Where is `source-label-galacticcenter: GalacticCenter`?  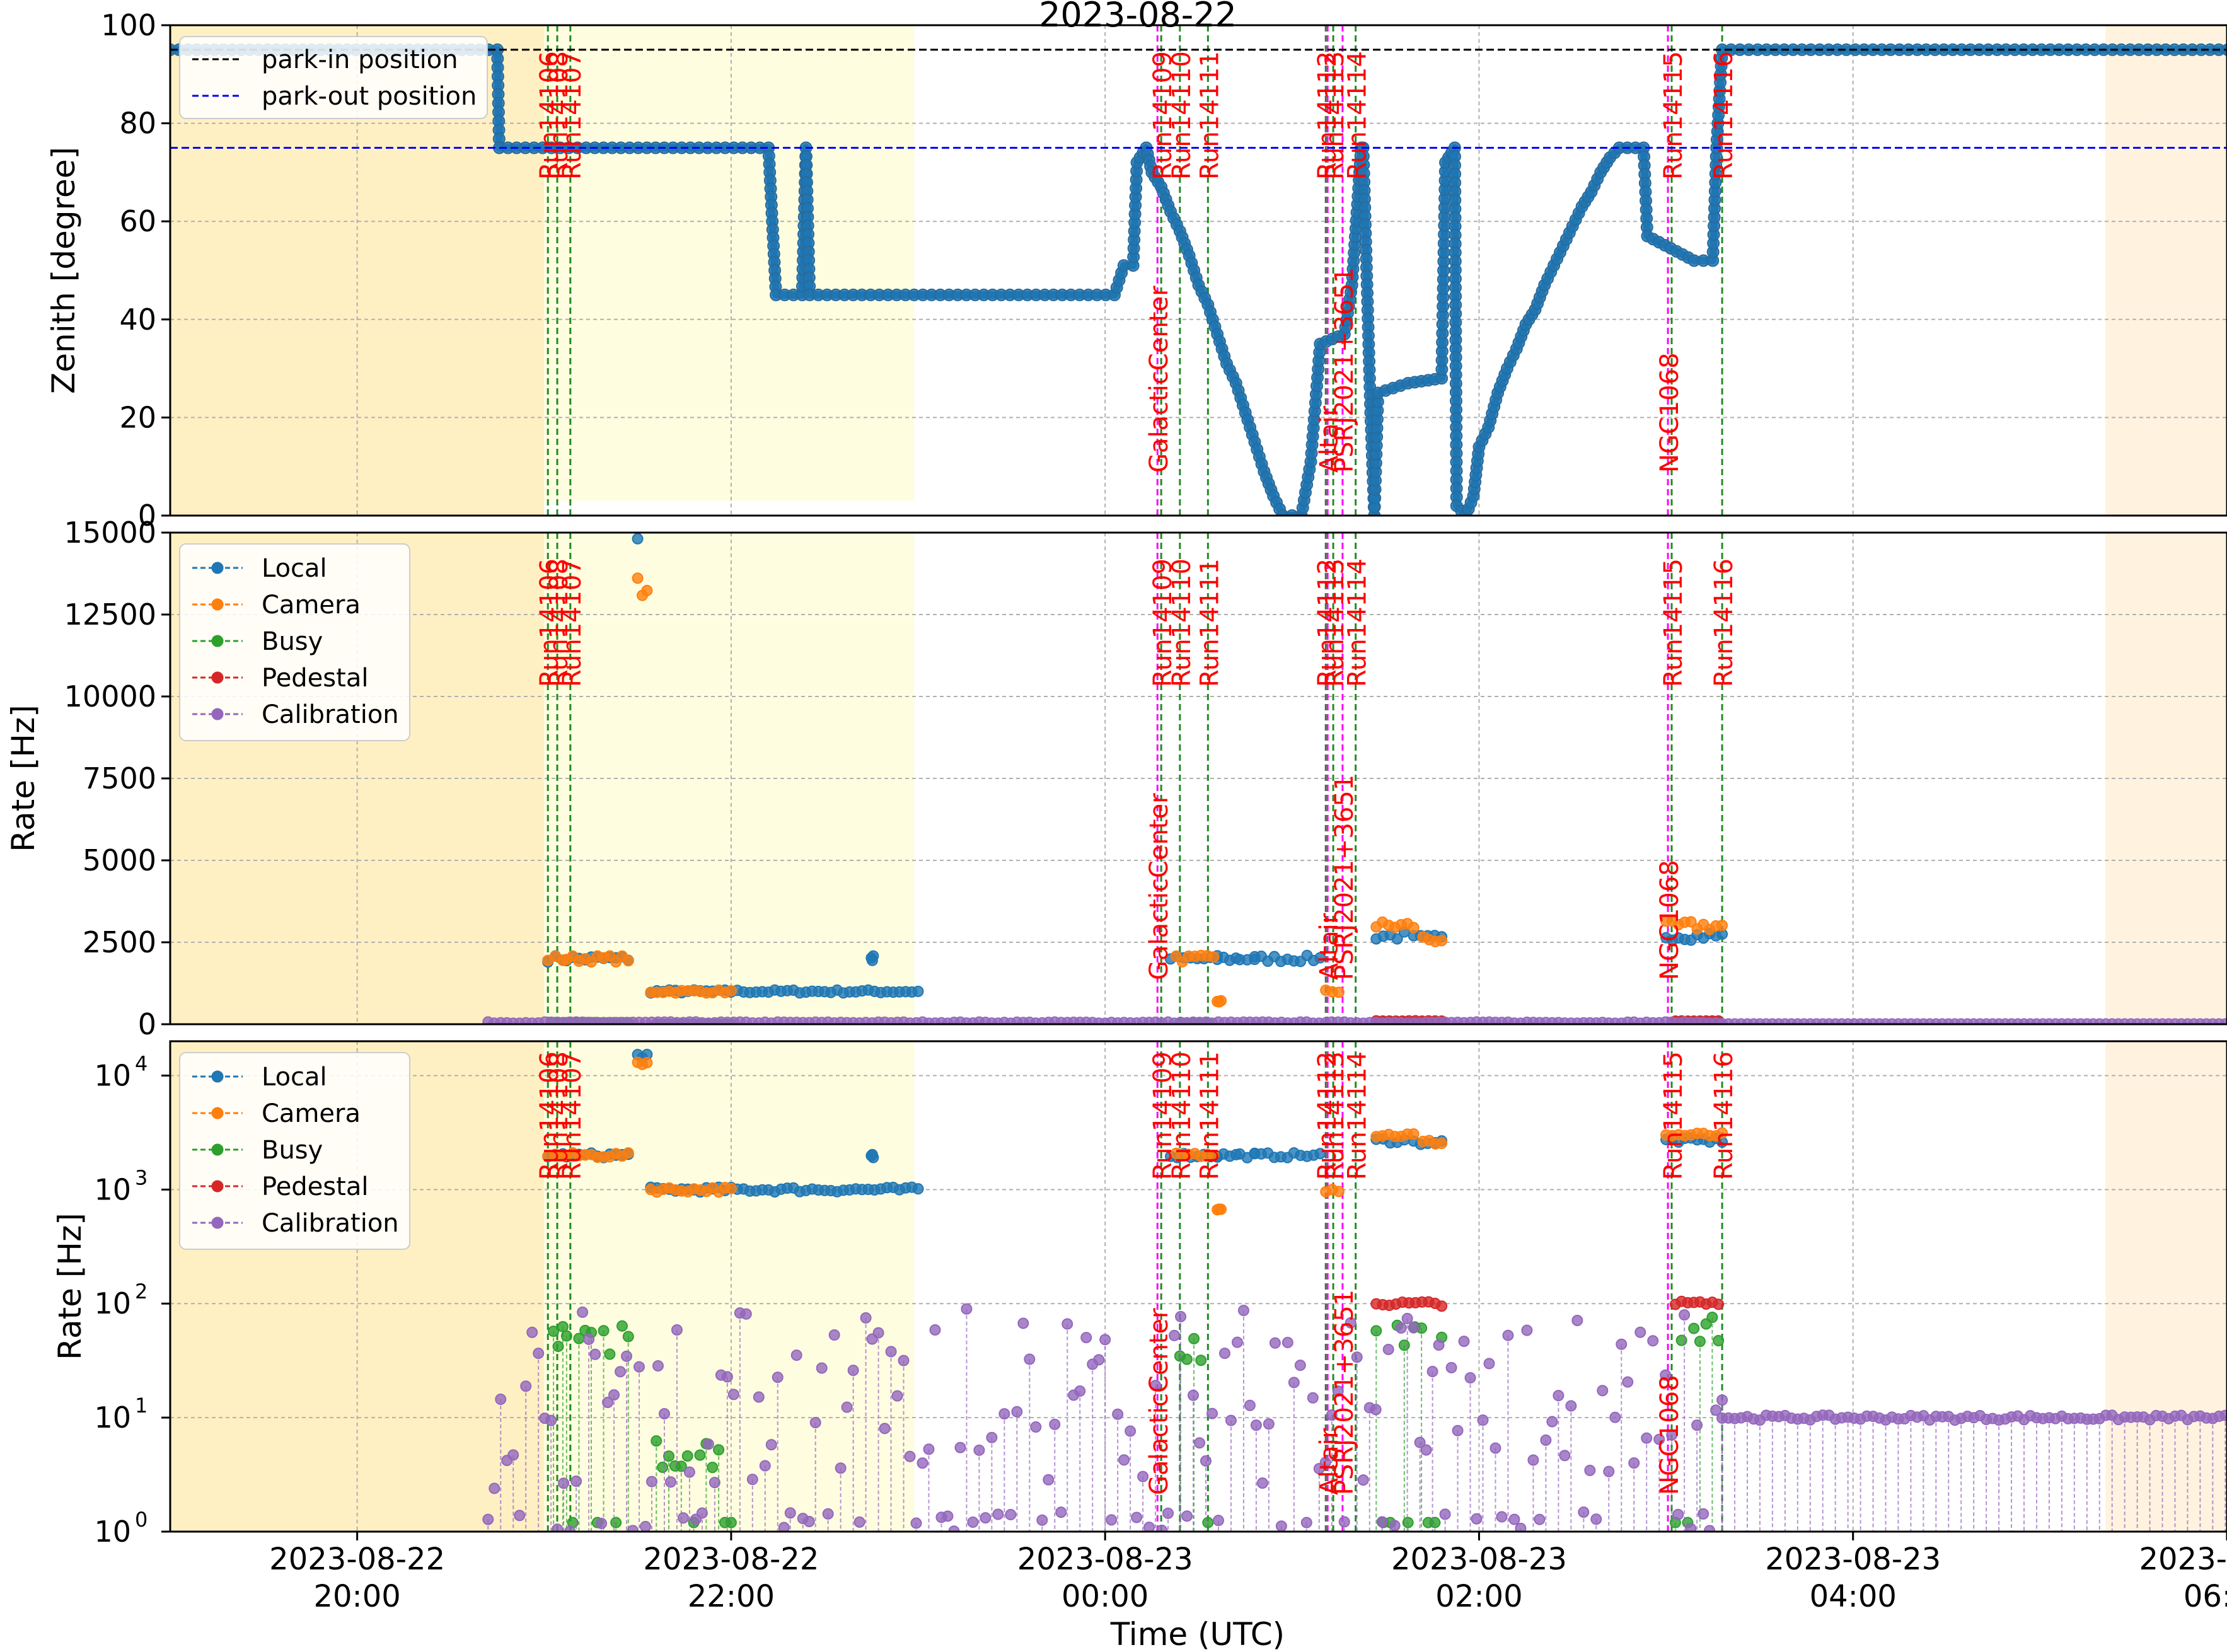 source-label-galacticcenter: GalacticCenter is located at coordinates (1159, 379).